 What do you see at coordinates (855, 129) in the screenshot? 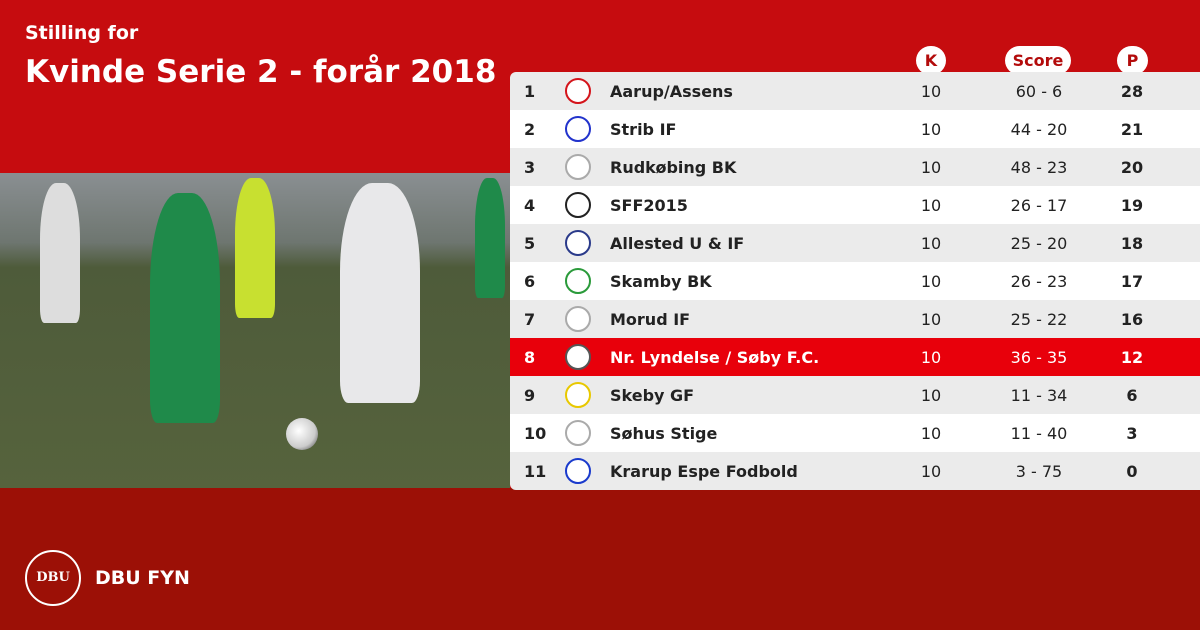
I see `table-row: 2 Strib IF 10 44 - 20 21` at bounding box center [855, 129].